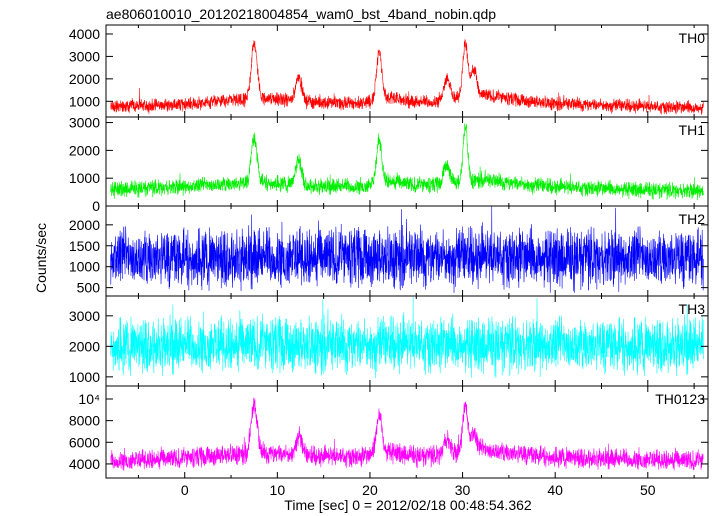 The height and width of the screenshot is (516, 717). I want to click on series-line-th3, so click(407, 337).